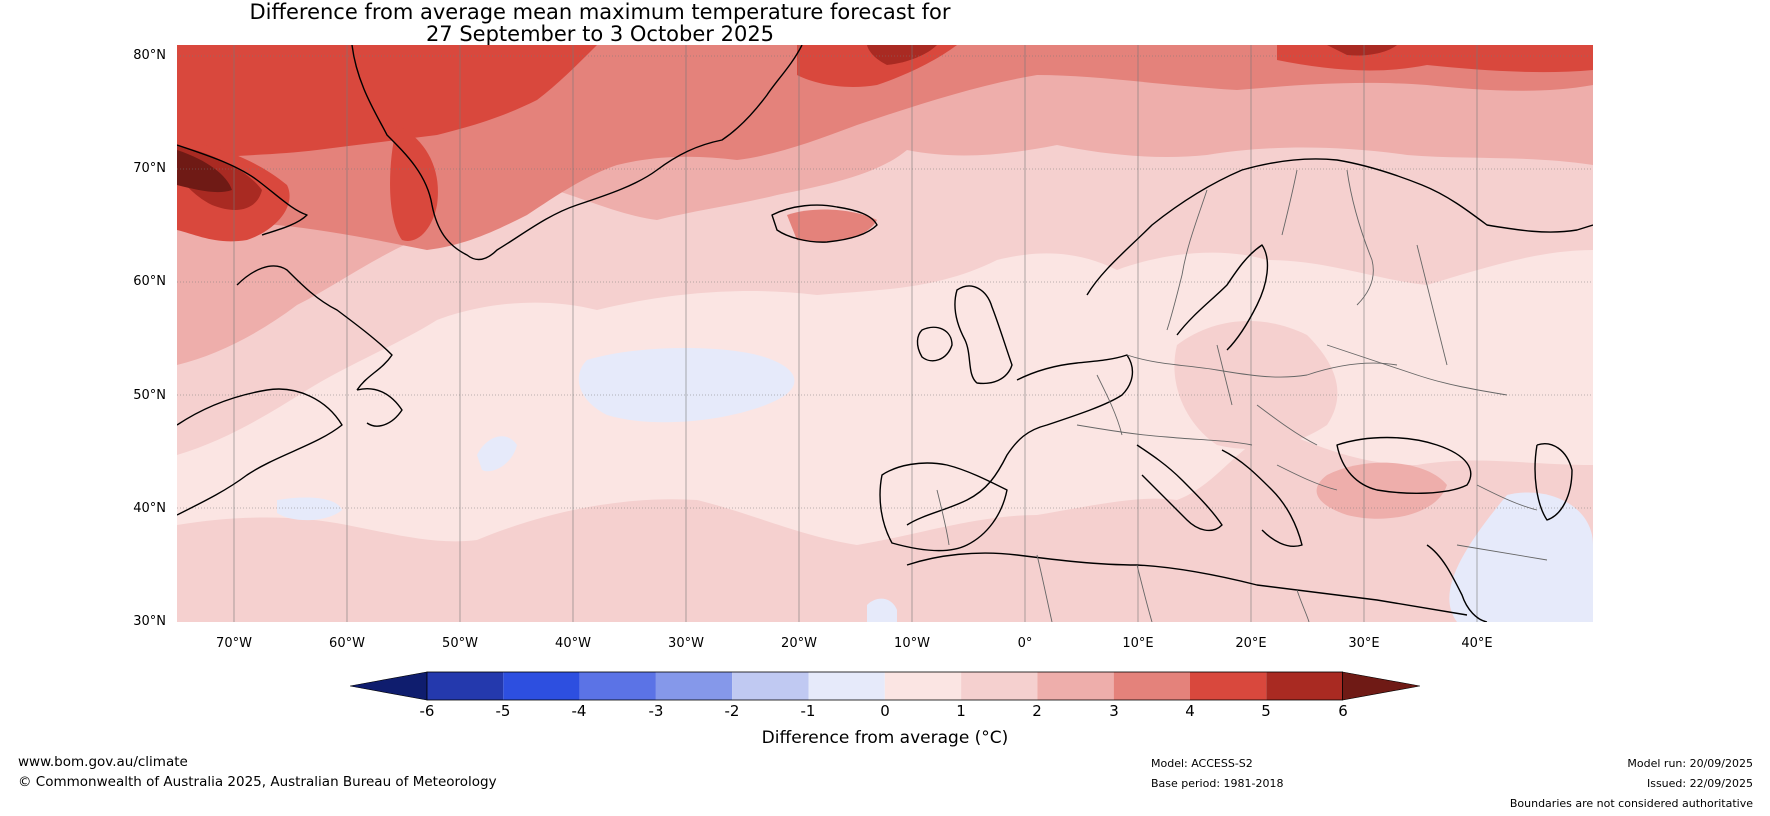 Image resolution: width=1770 pixels, height=816 pixels. What do you see at coordinates (465, 686) in the screenshot?
I see `colorbar-segment-m6-m5` at bounding box center [465, 686].